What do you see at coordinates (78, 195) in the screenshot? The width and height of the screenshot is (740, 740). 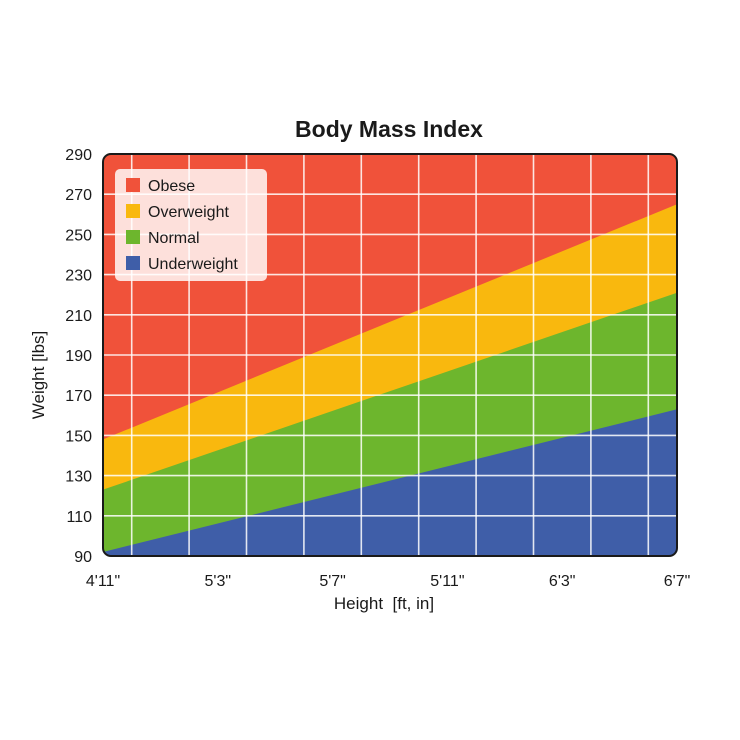 I see `y-tick-label: 270` at bounding box center [78, 195].